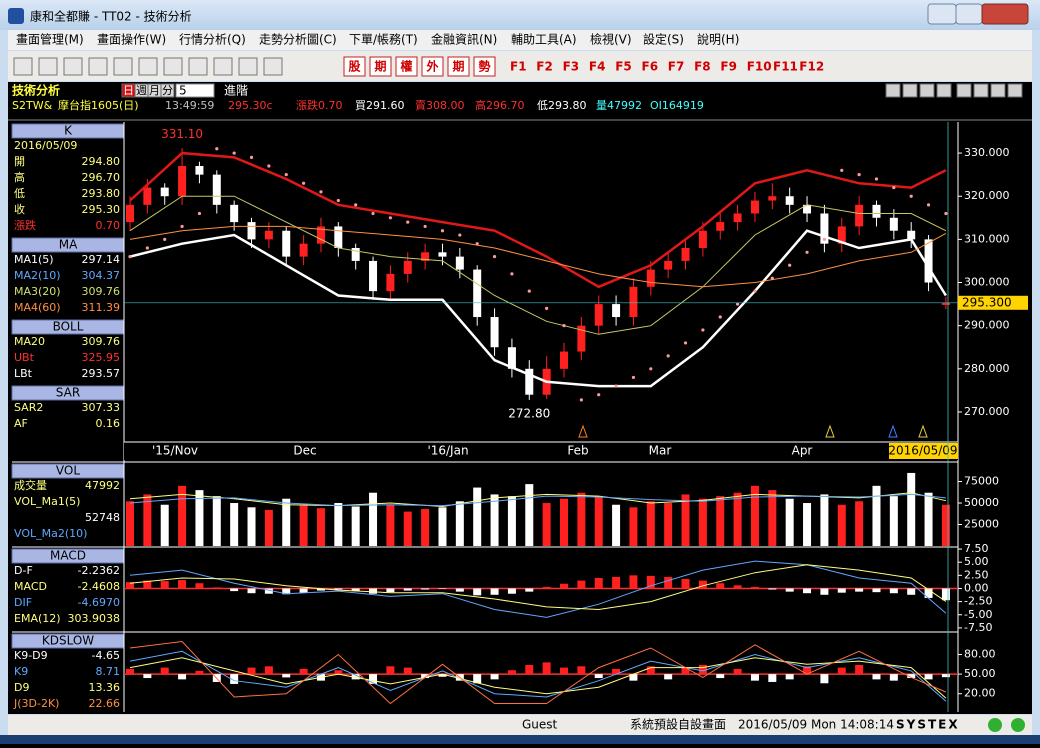 Image resolution: width=1040 pixels, height=748 pixels. What do you see at coordinates (663, 39) in the screenshot?
I see `menu-item: 設定(S)` at bounding box center [663, 39].